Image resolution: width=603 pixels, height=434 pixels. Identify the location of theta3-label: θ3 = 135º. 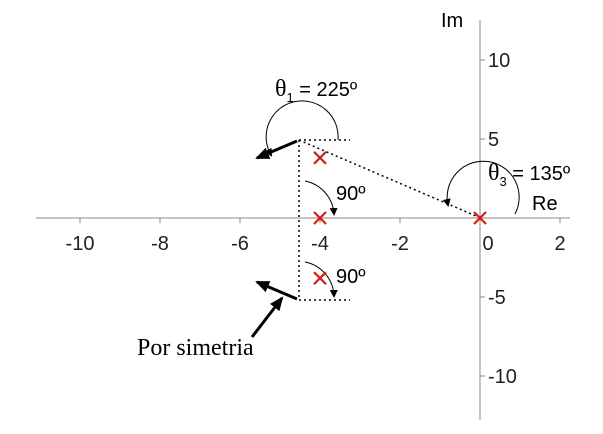
(529, 174).